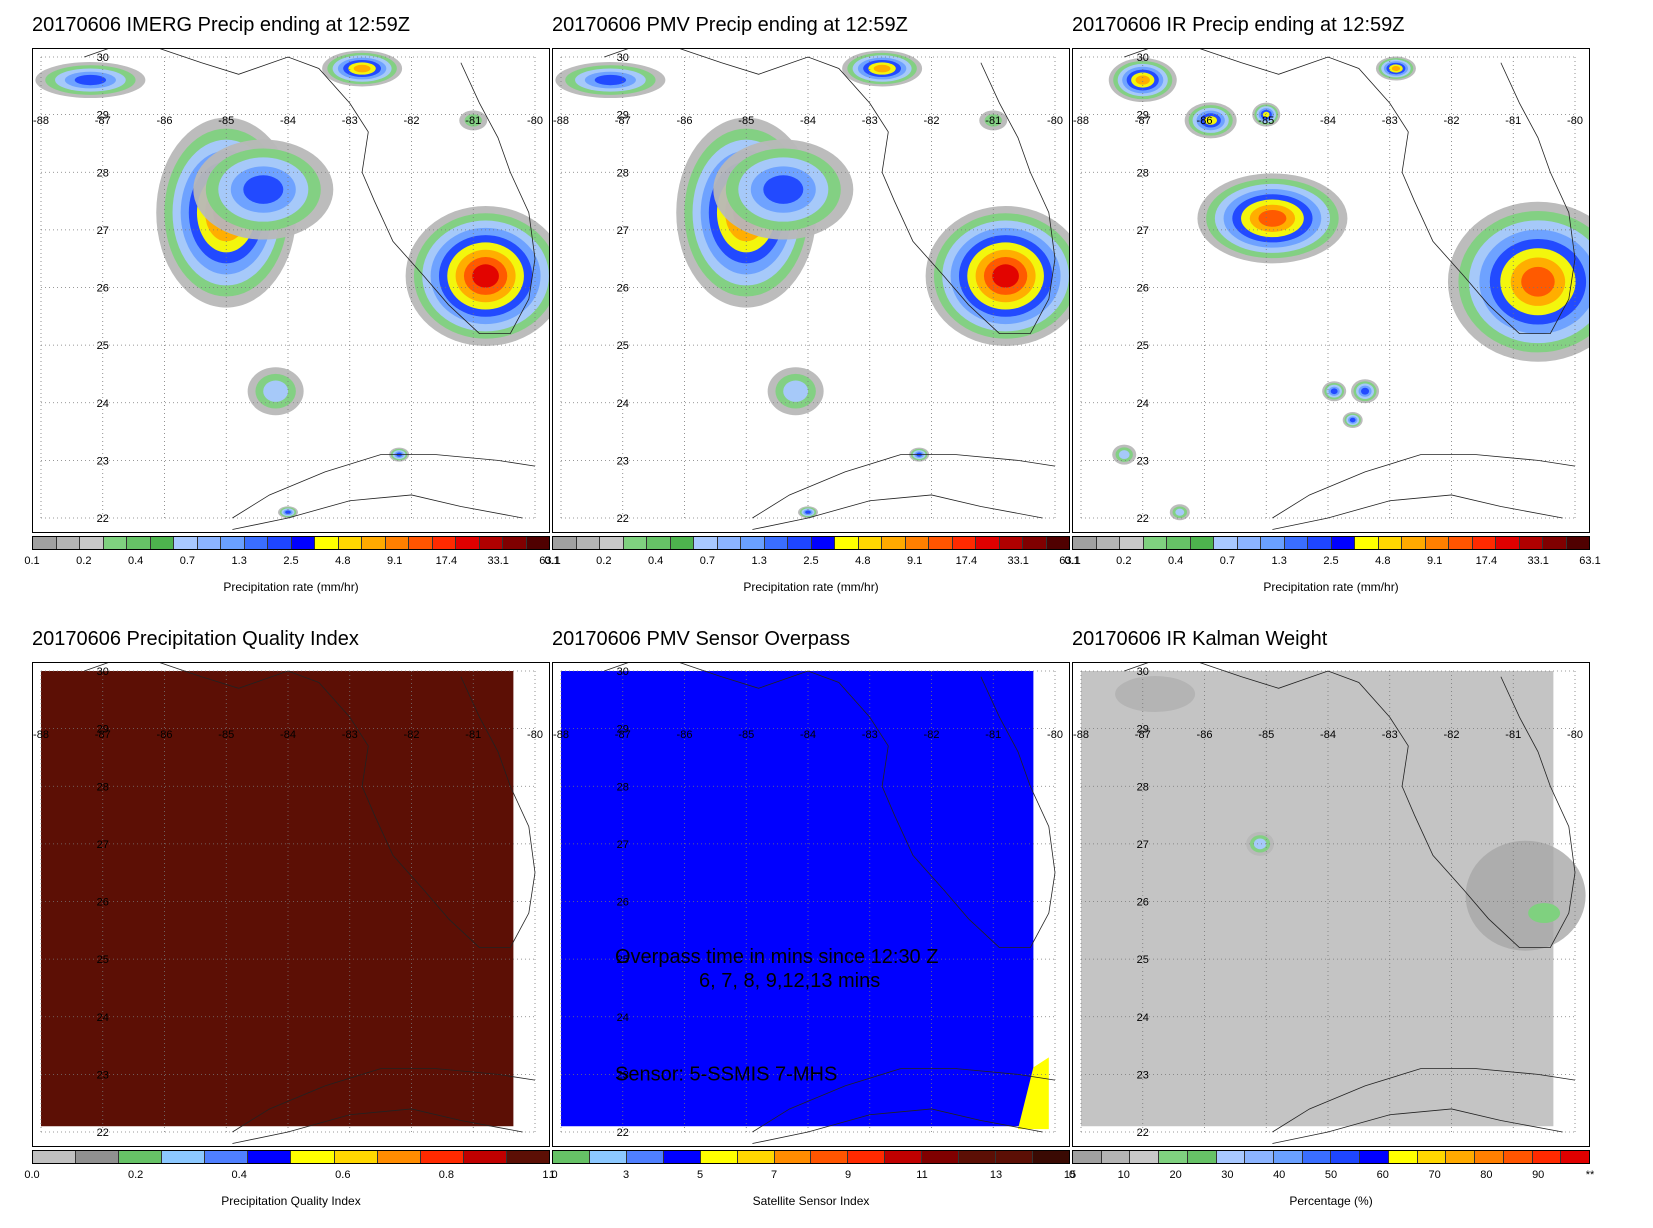 The height and width of the screenshot is (1228, 1653). What do you see at coordinates (343, 1175) in the screenshot?
I see `colorbar-tick: 0.6` at bounding box center [343, 1175].